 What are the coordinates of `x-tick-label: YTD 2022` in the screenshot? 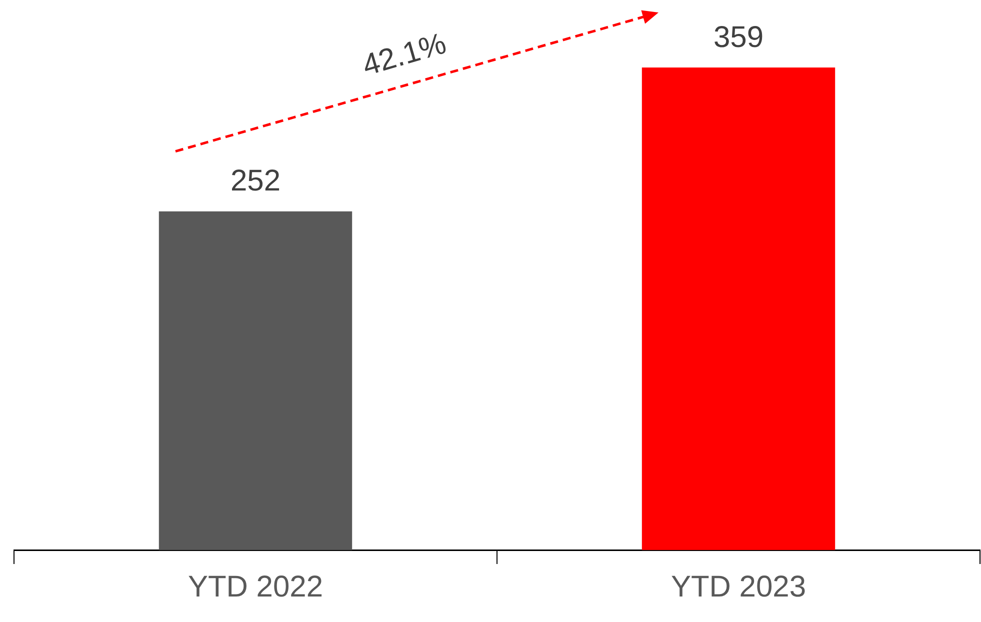 It's located at (256, 587).